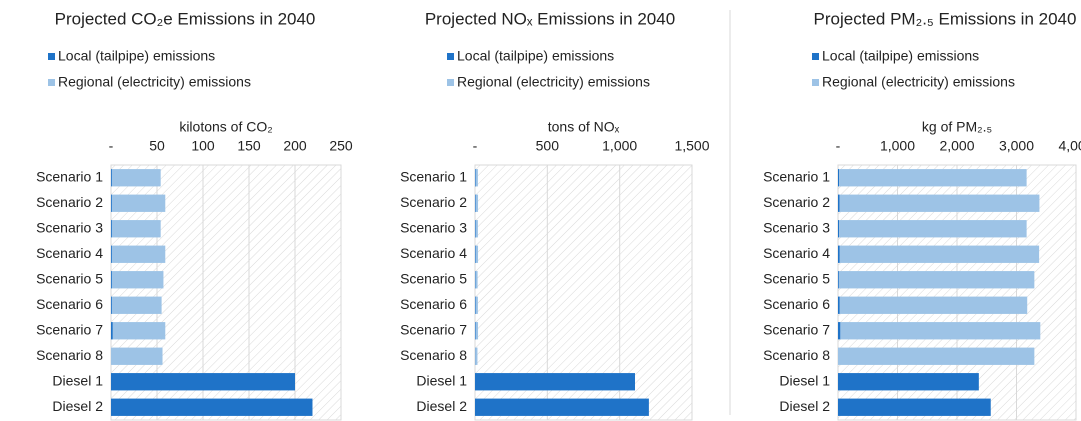 Image resolution: width=1081 pixels, height=421 pixels. What do you see at coordinates (584, 127) in the screenshot?
I see `x-axis-label: tons of NOₓ` at bounding box center [584, 127].